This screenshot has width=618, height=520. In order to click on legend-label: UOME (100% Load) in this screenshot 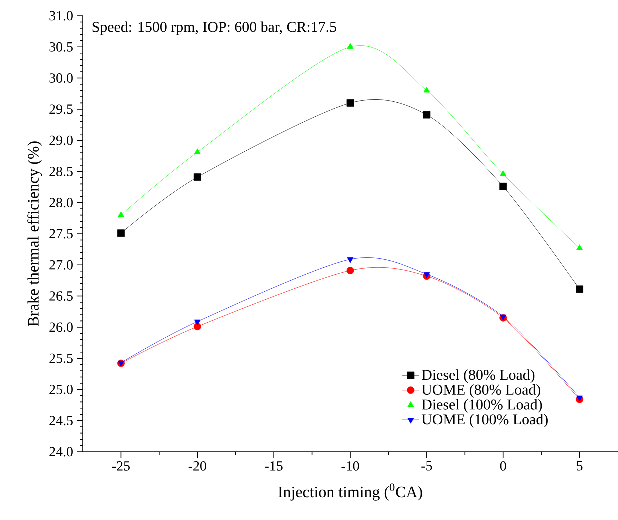, I will do `click(485, 421)`.